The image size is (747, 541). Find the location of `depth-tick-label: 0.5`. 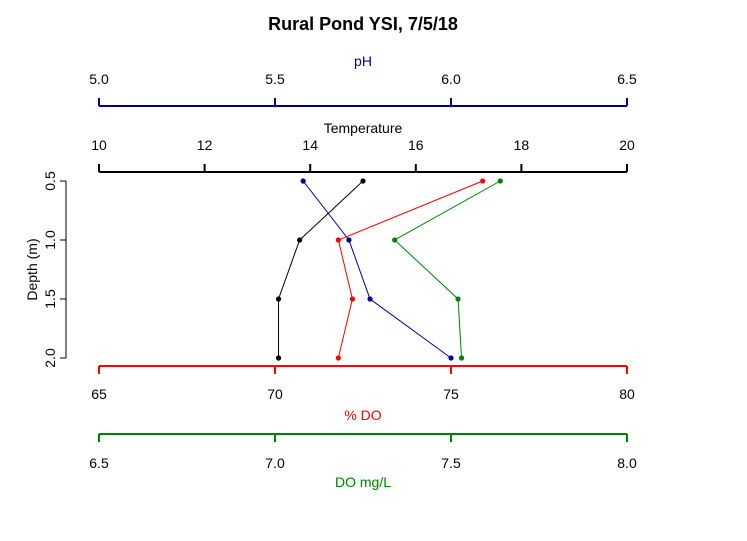

depth-tick-label: 0.5 is located at coordinates (50, 181).